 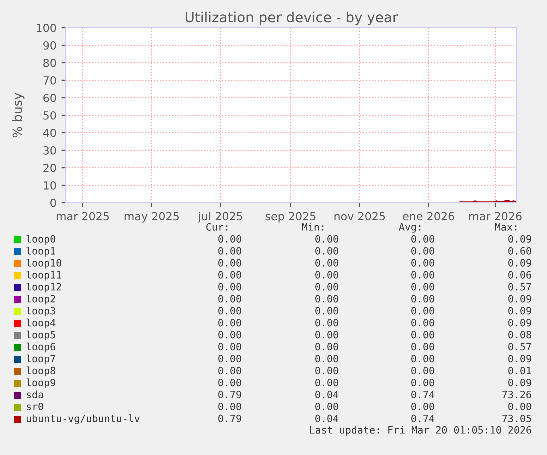 What do you see at coordinates (313, 227) in the screenshot?
I see `text: Min:` at bounding box center [313, 227].